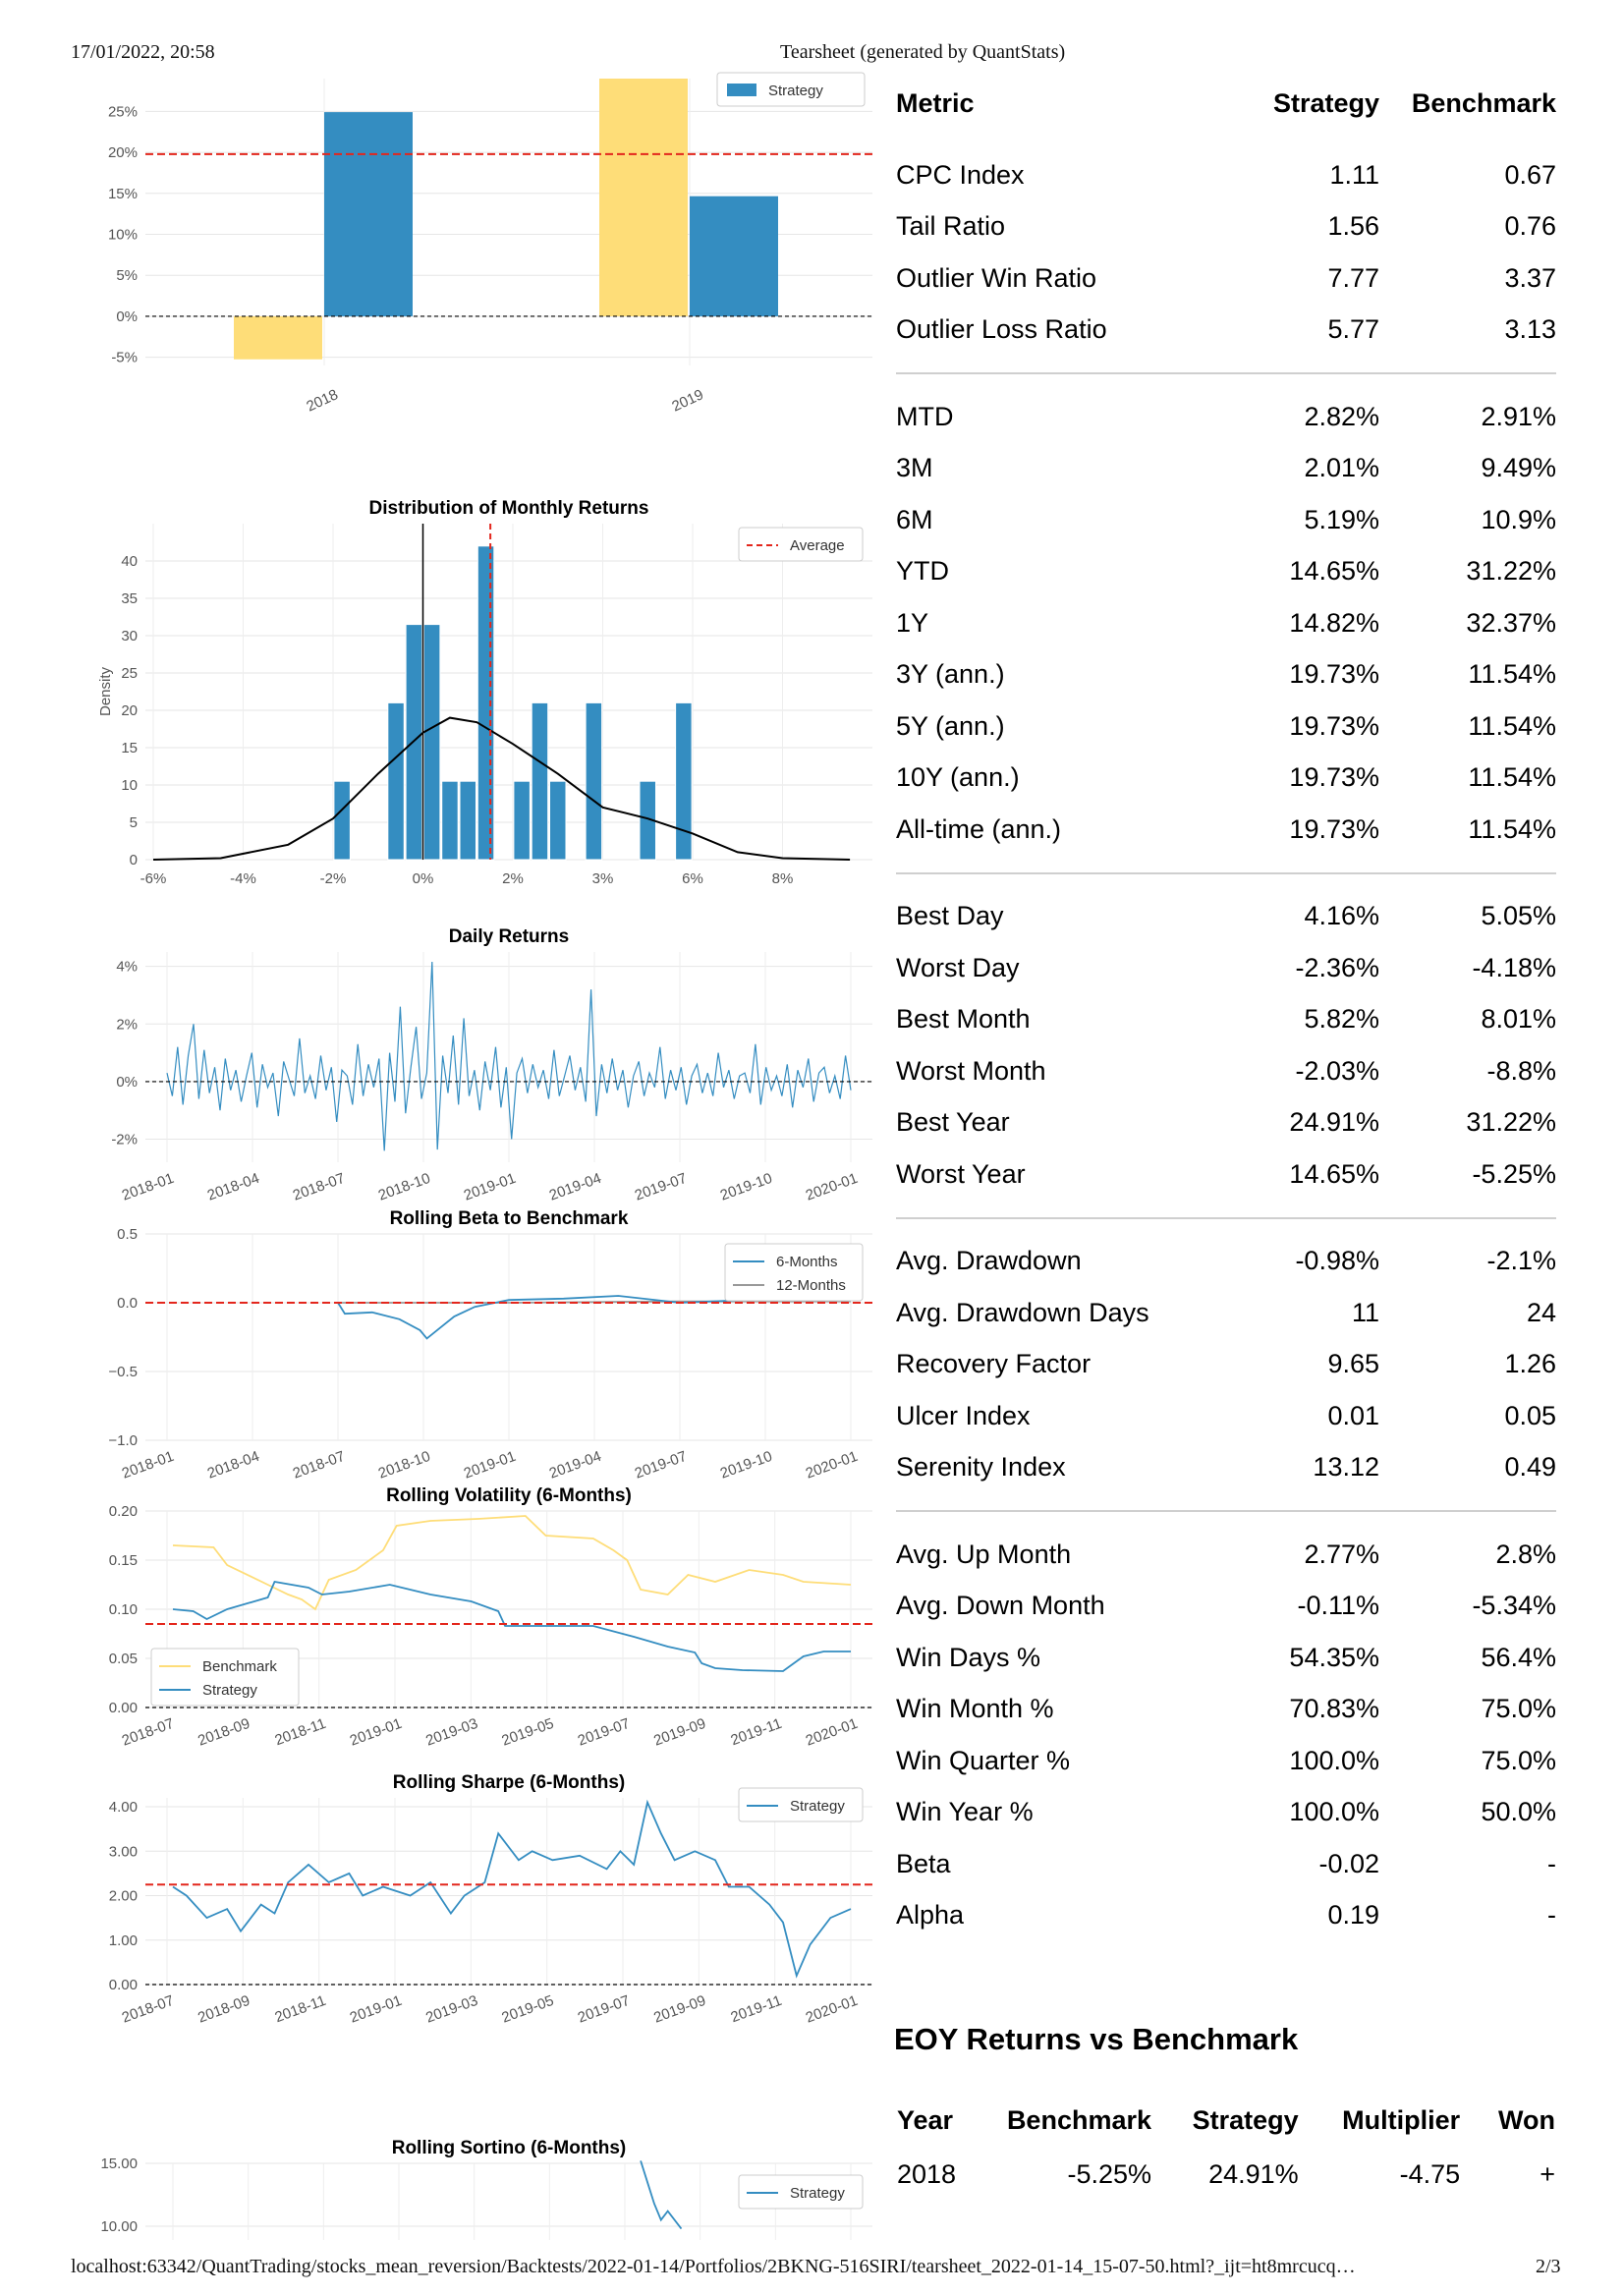 Image resolution: width=1624 pixels, height=2295 pixels. Describe the element at coordinates (512, 1889) in the screenshot. I see `series-line-strategy` at that location.